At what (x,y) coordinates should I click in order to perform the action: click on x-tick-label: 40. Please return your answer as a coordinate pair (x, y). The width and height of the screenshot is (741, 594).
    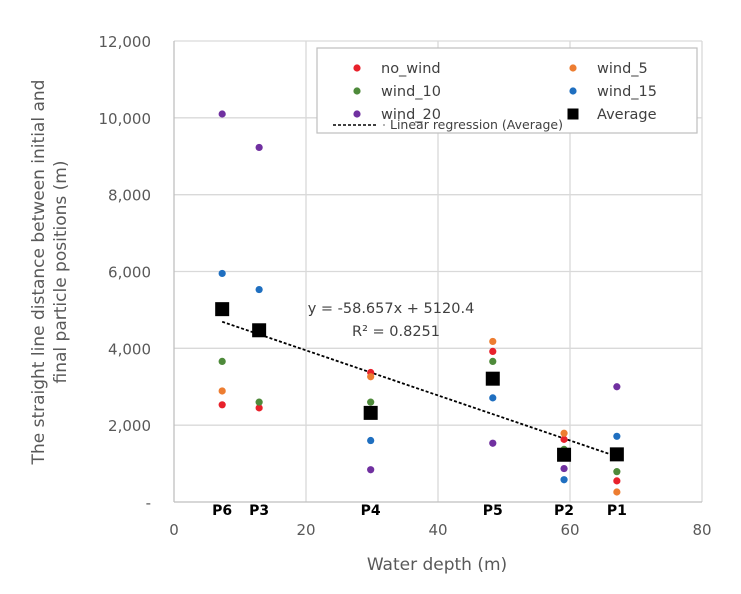
    Looking at the image, I should click on (437, 530).